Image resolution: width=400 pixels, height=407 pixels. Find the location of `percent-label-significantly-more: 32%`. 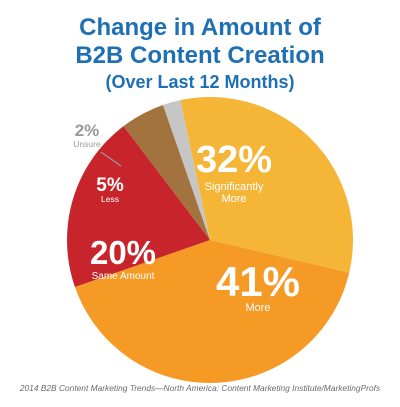

percent-label-significantly-more: 32% is located at coordinates (234, 160).